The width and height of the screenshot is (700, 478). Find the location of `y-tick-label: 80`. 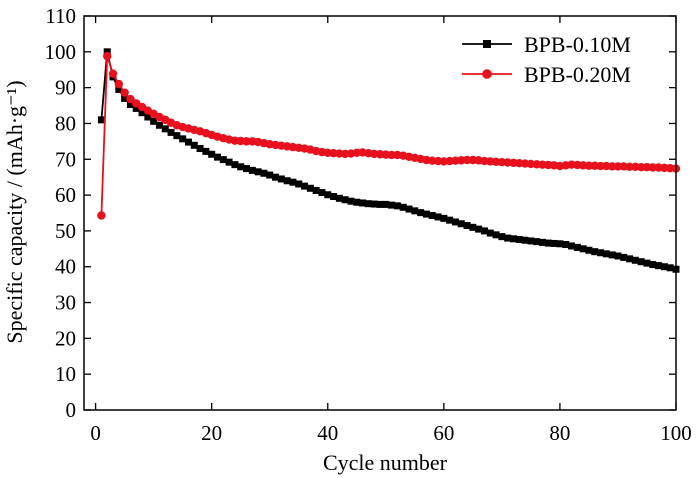

y-tick-label: 80 is located at coordinates (65, 123).